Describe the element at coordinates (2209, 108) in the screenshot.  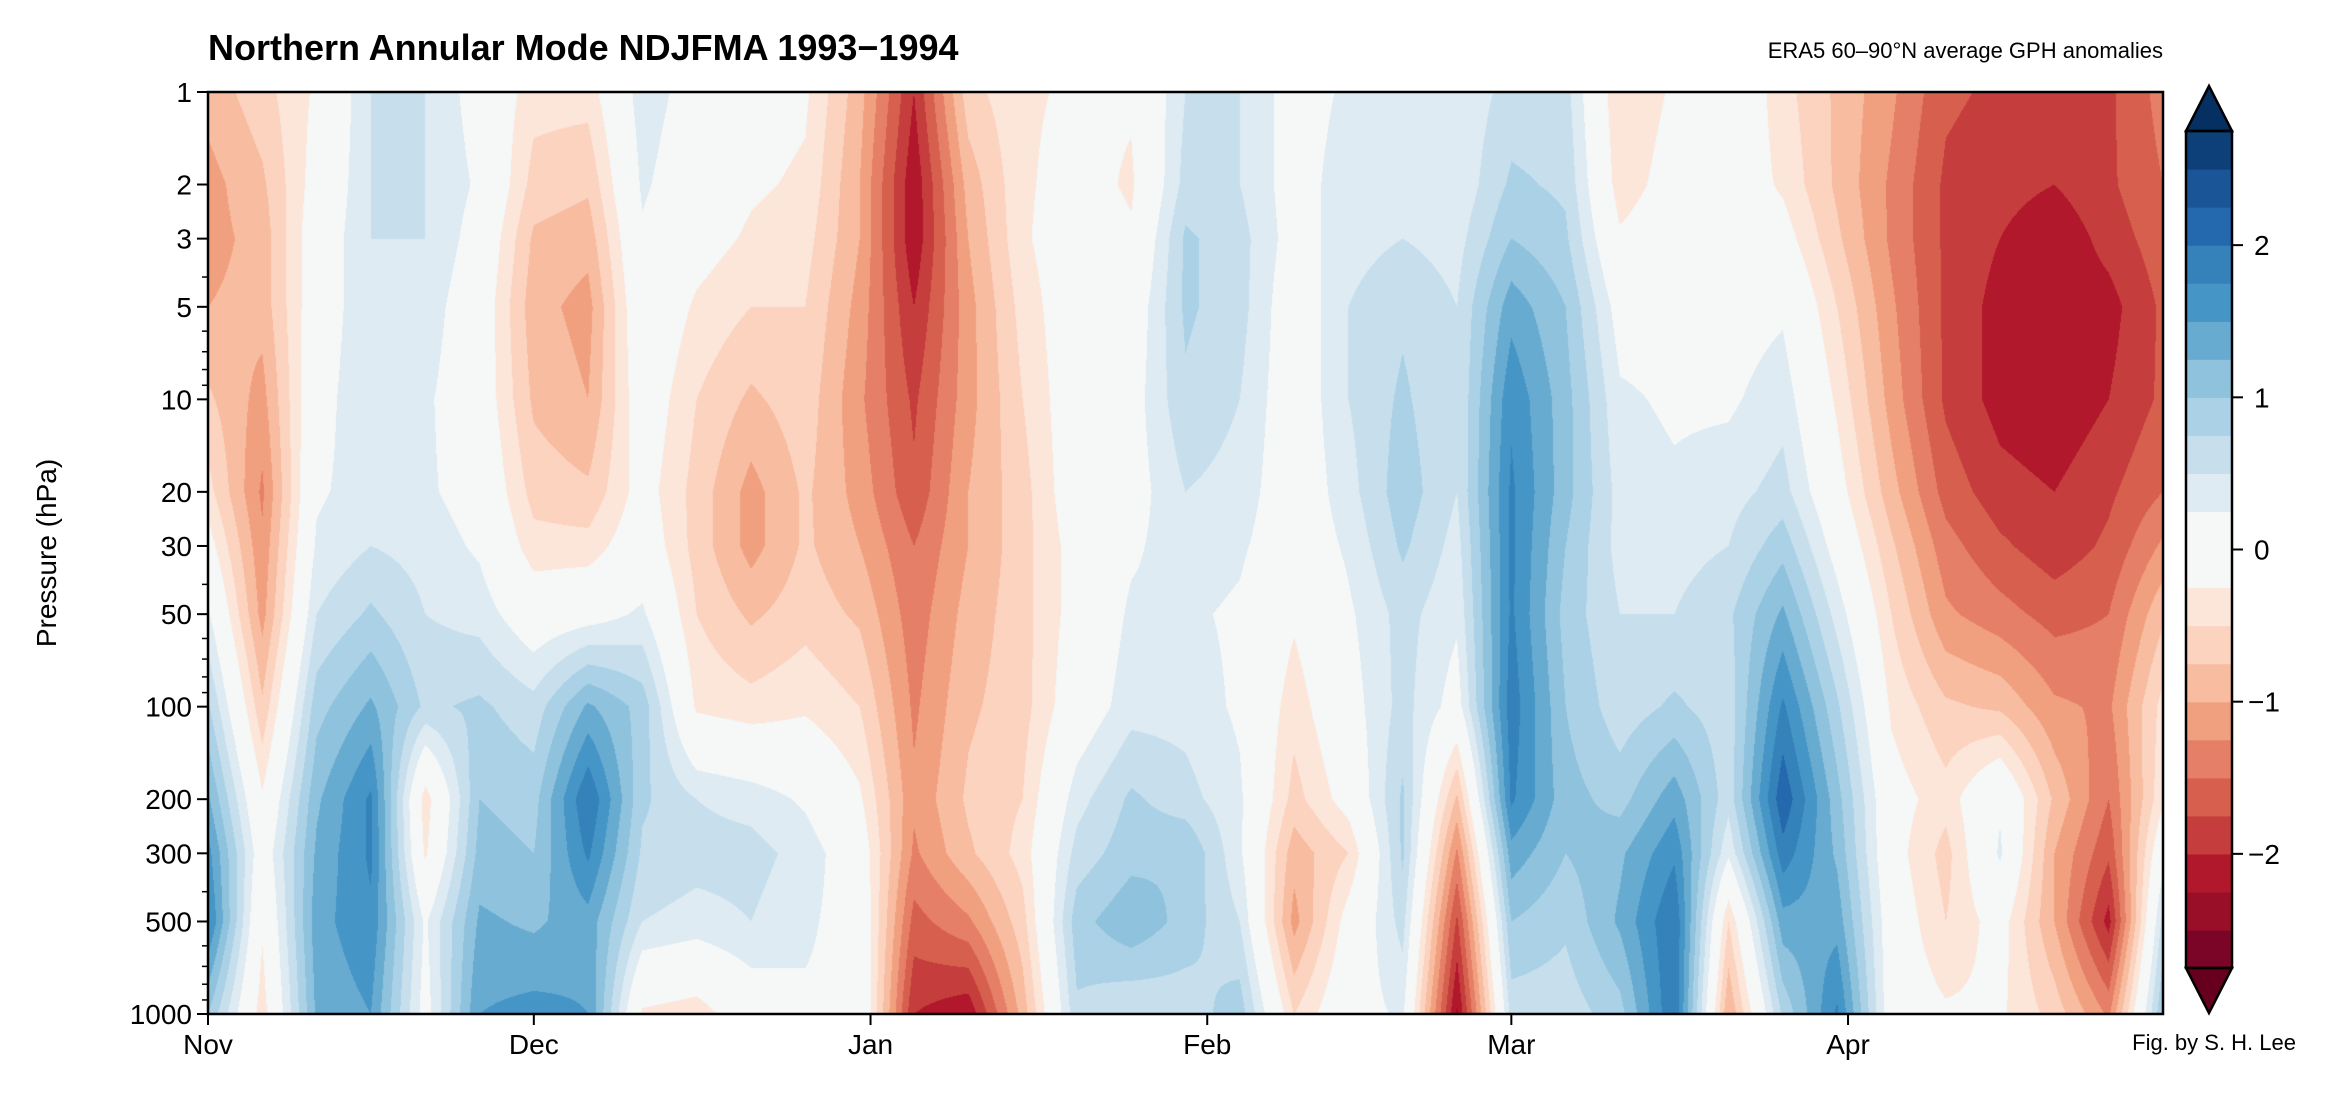
I see `colorbar-extend-high` at that location.